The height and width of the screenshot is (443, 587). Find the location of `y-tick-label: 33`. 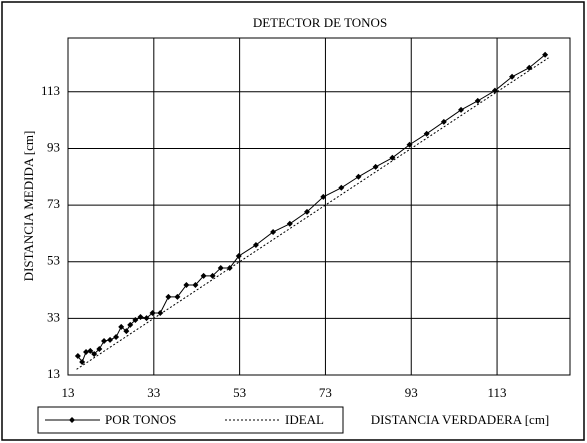

y-tick-label: 33 is located at coordinates (53, 316).